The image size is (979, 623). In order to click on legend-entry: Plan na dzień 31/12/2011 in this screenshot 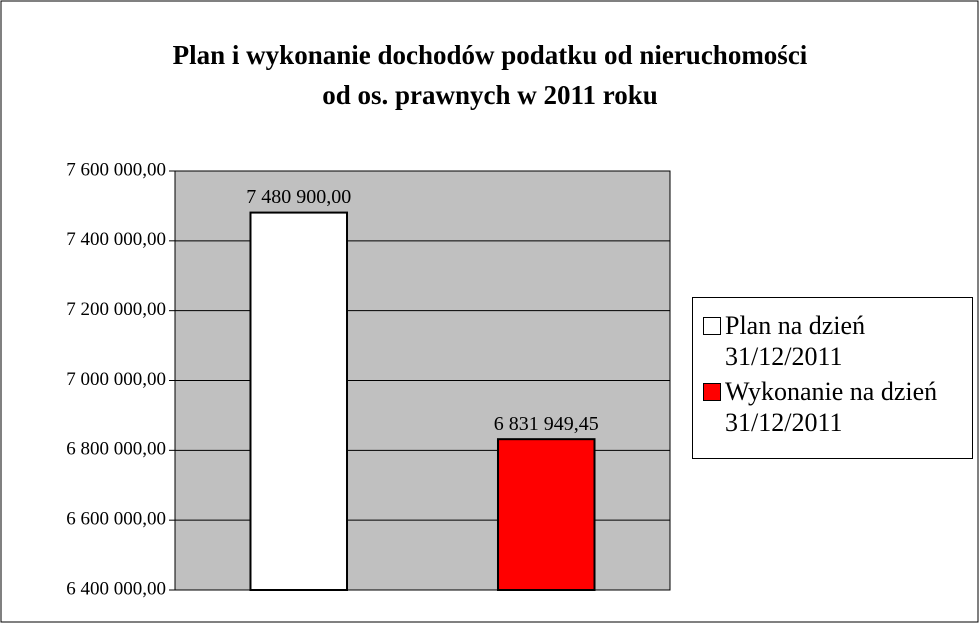, I will do `click(837, 341)`.